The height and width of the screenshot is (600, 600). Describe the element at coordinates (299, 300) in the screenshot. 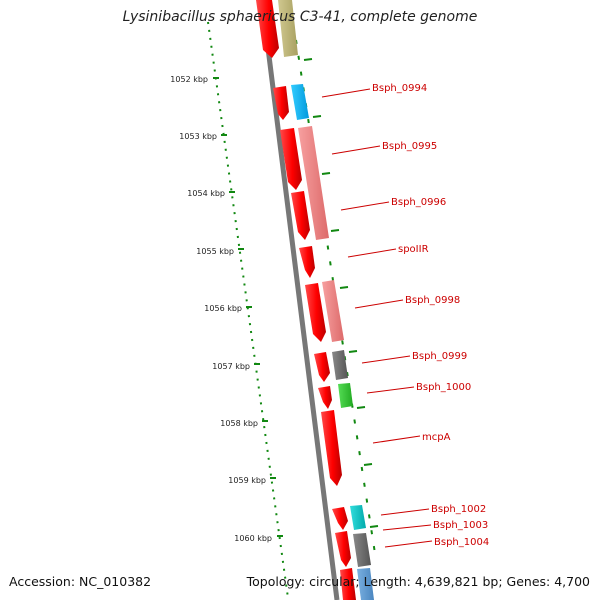

I see `genome-backbone` at that location.